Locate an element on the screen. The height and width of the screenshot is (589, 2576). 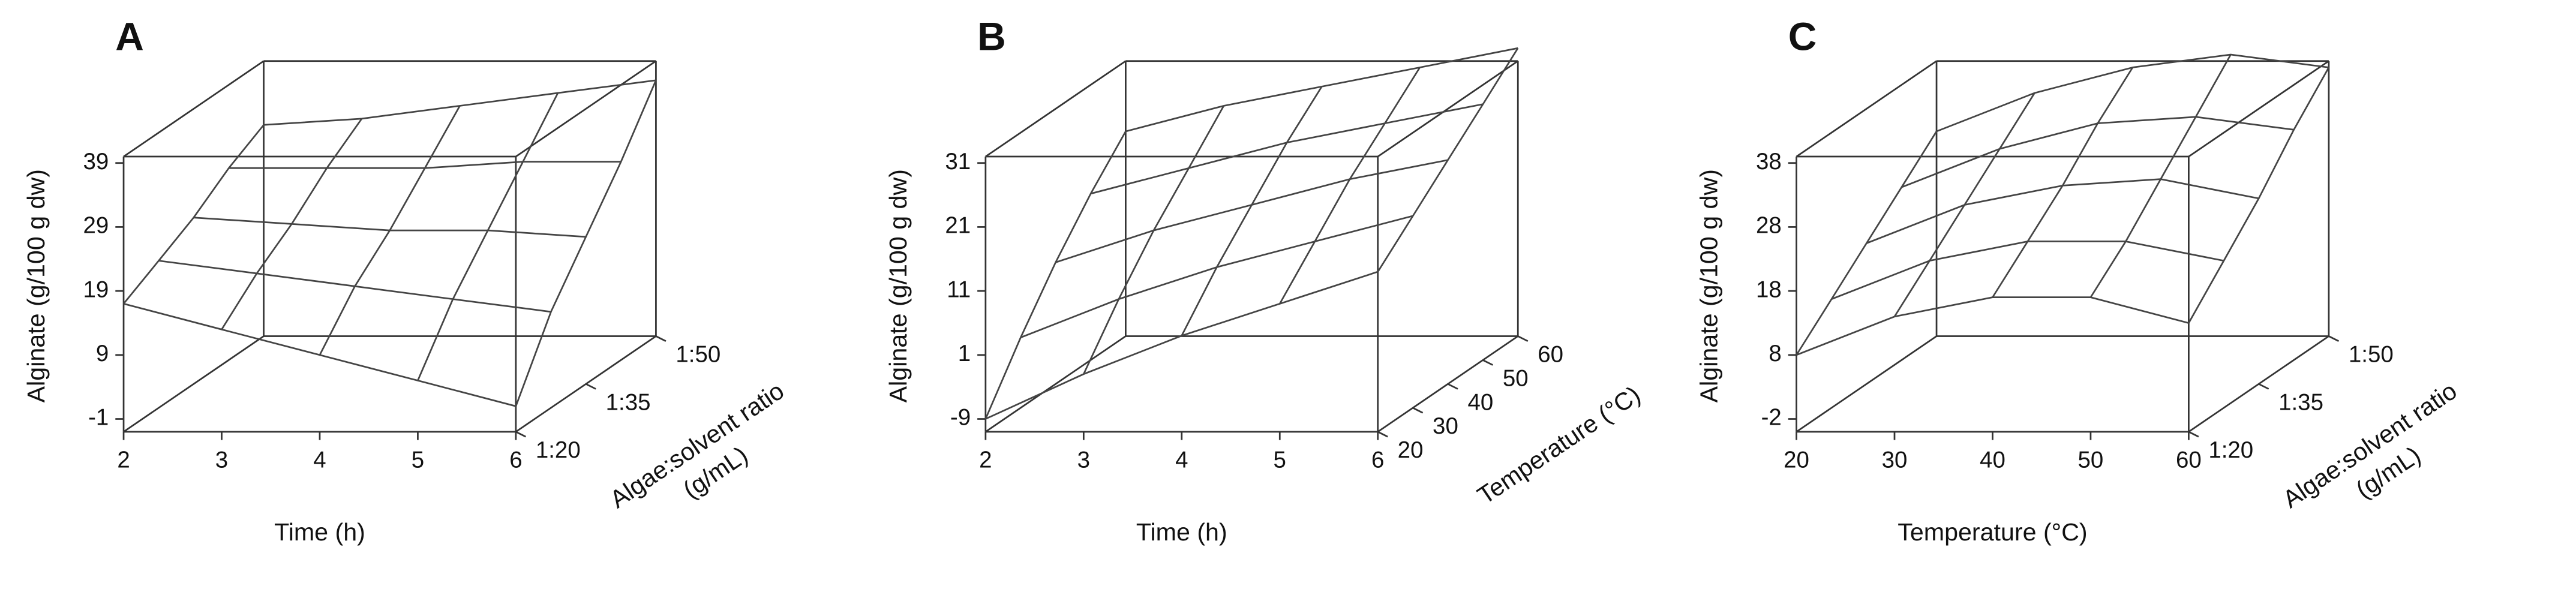
z-tick-label: -2 is located at coordinates (1771, 418).